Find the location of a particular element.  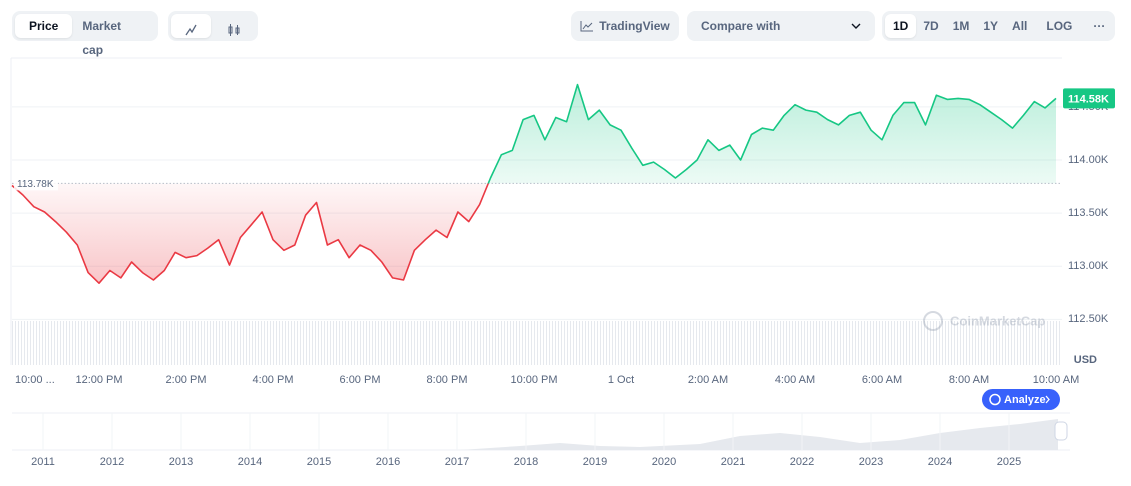

navigator-year: 2018 is located at coordinates (526, 462).